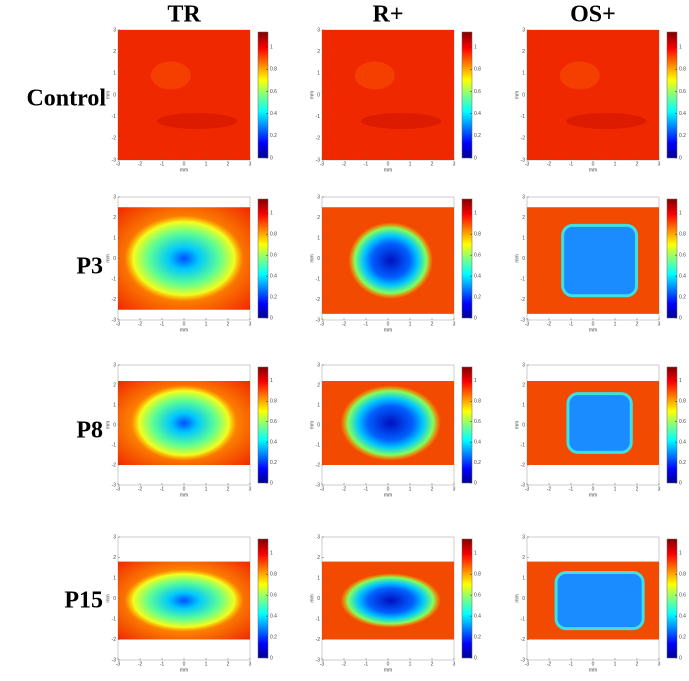 The height and width of the screenshot is (681, 689). Describe the element at coordinates (606, 121) in the screenshot. I see `heat-patch` at that location.